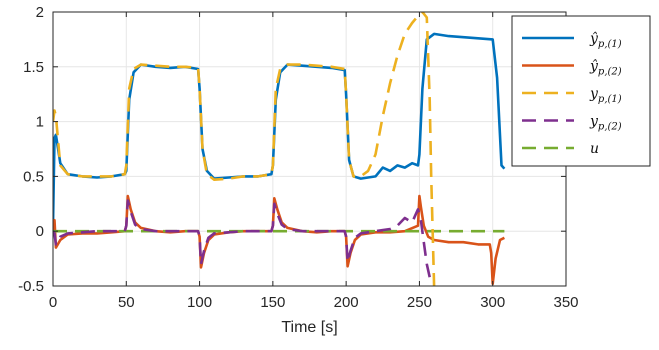  I want to click on x-tick-label-7: 350, so click(565, 302).